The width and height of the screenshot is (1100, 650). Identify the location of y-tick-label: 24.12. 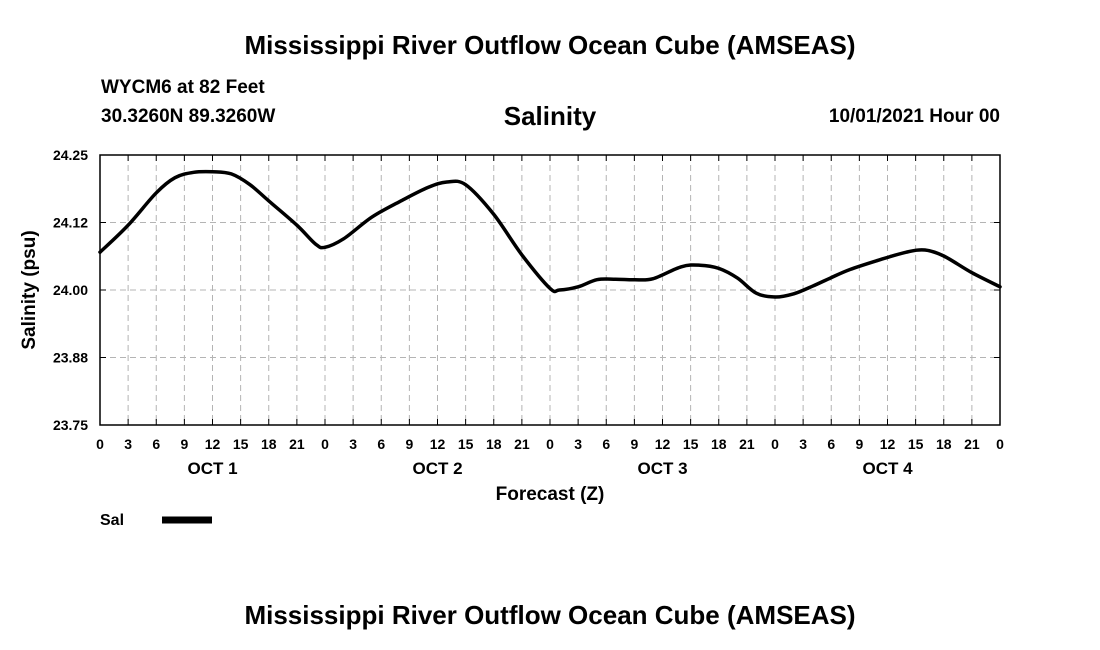
(70, 223).